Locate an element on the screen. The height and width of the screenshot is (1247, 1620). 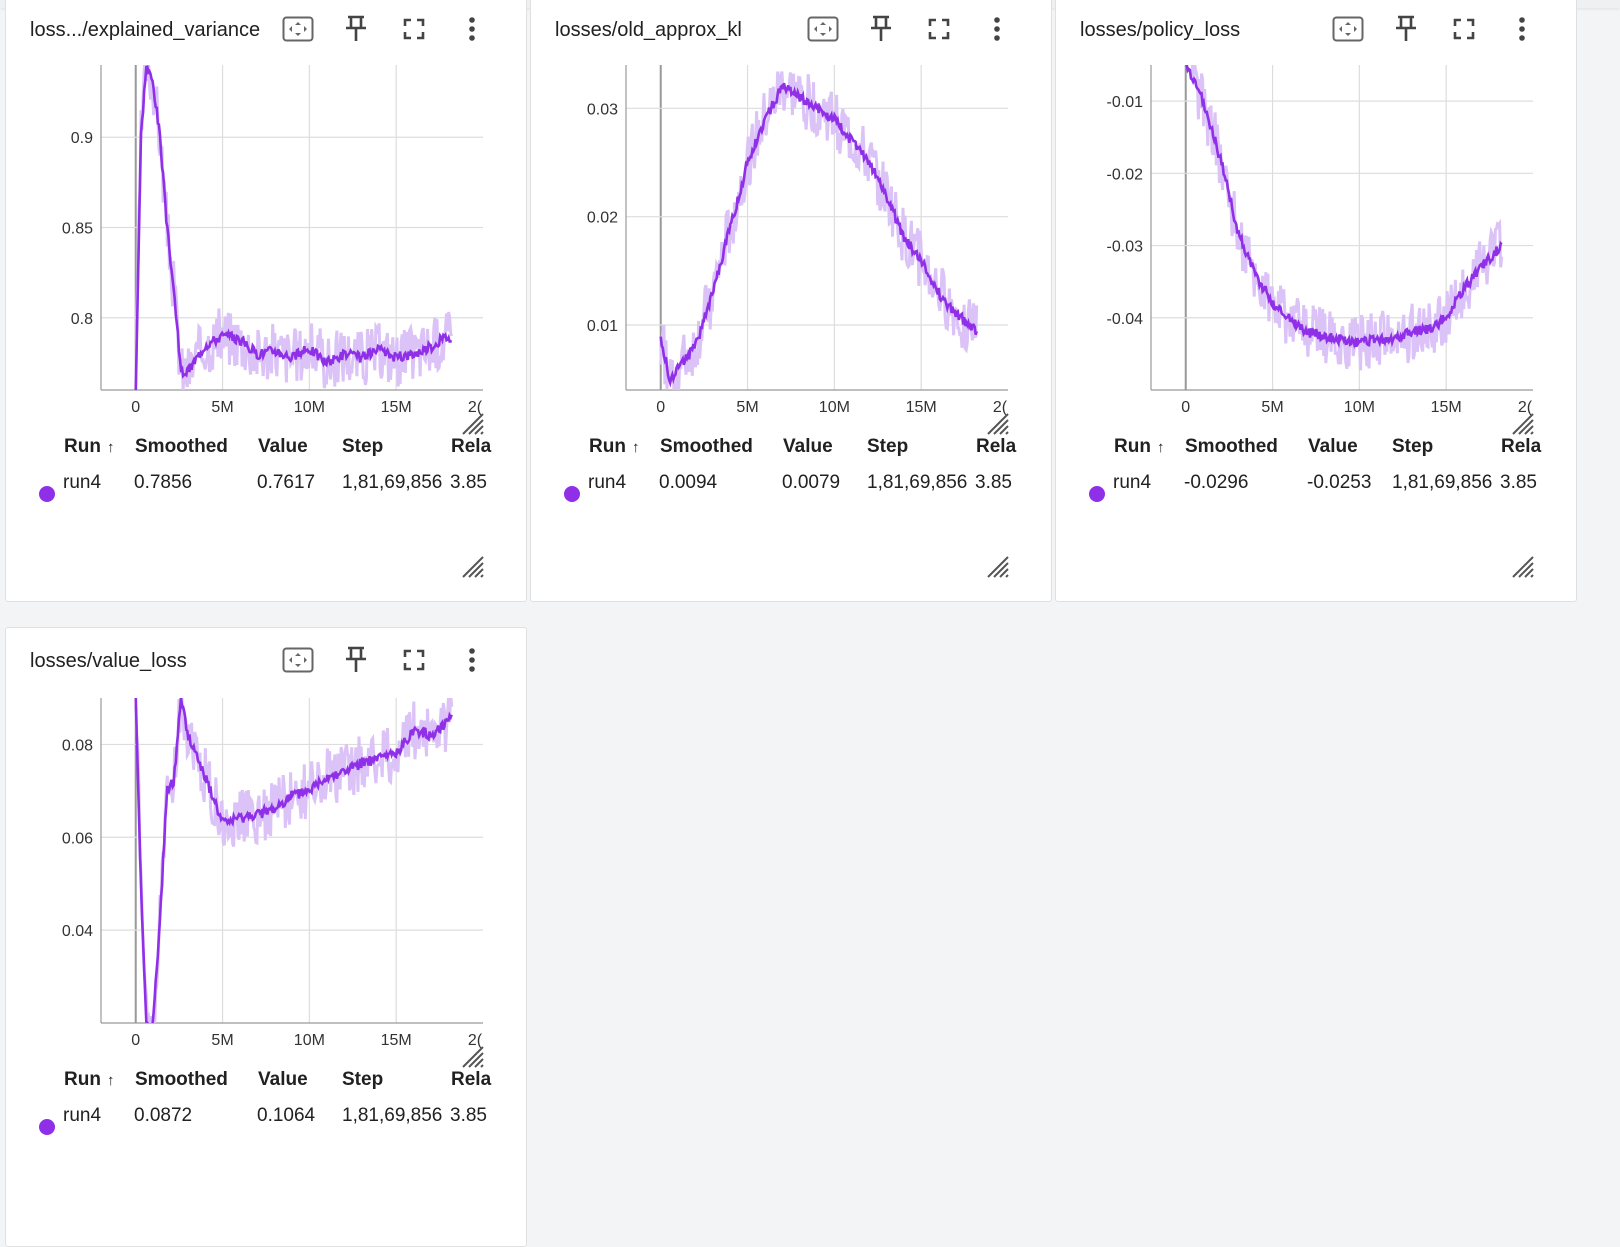
y-tick-label: -0.02 is located at coordinates (1125, 174).